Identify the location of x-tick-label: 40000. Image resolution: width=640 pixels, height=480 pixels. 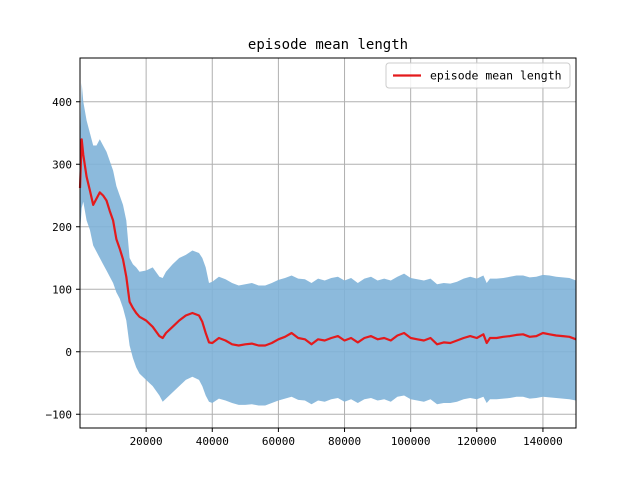
(212, 441).